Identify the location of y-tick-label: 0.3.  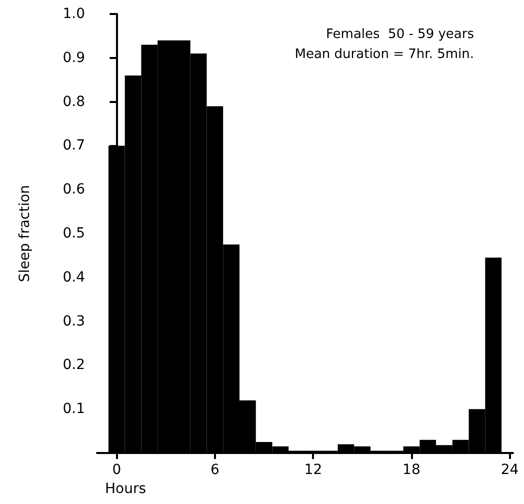
(73, 321).